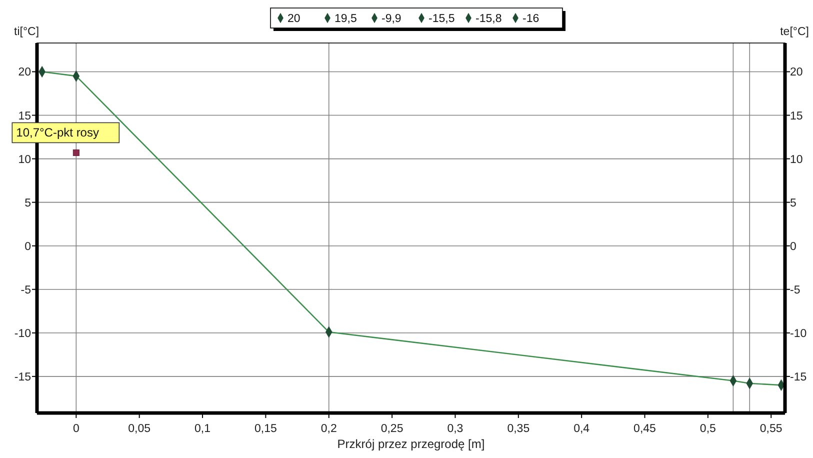 The width and height of the screenshot is (813, 458). I want to click on y-axis-title: ti[°C], so click(27, 32).